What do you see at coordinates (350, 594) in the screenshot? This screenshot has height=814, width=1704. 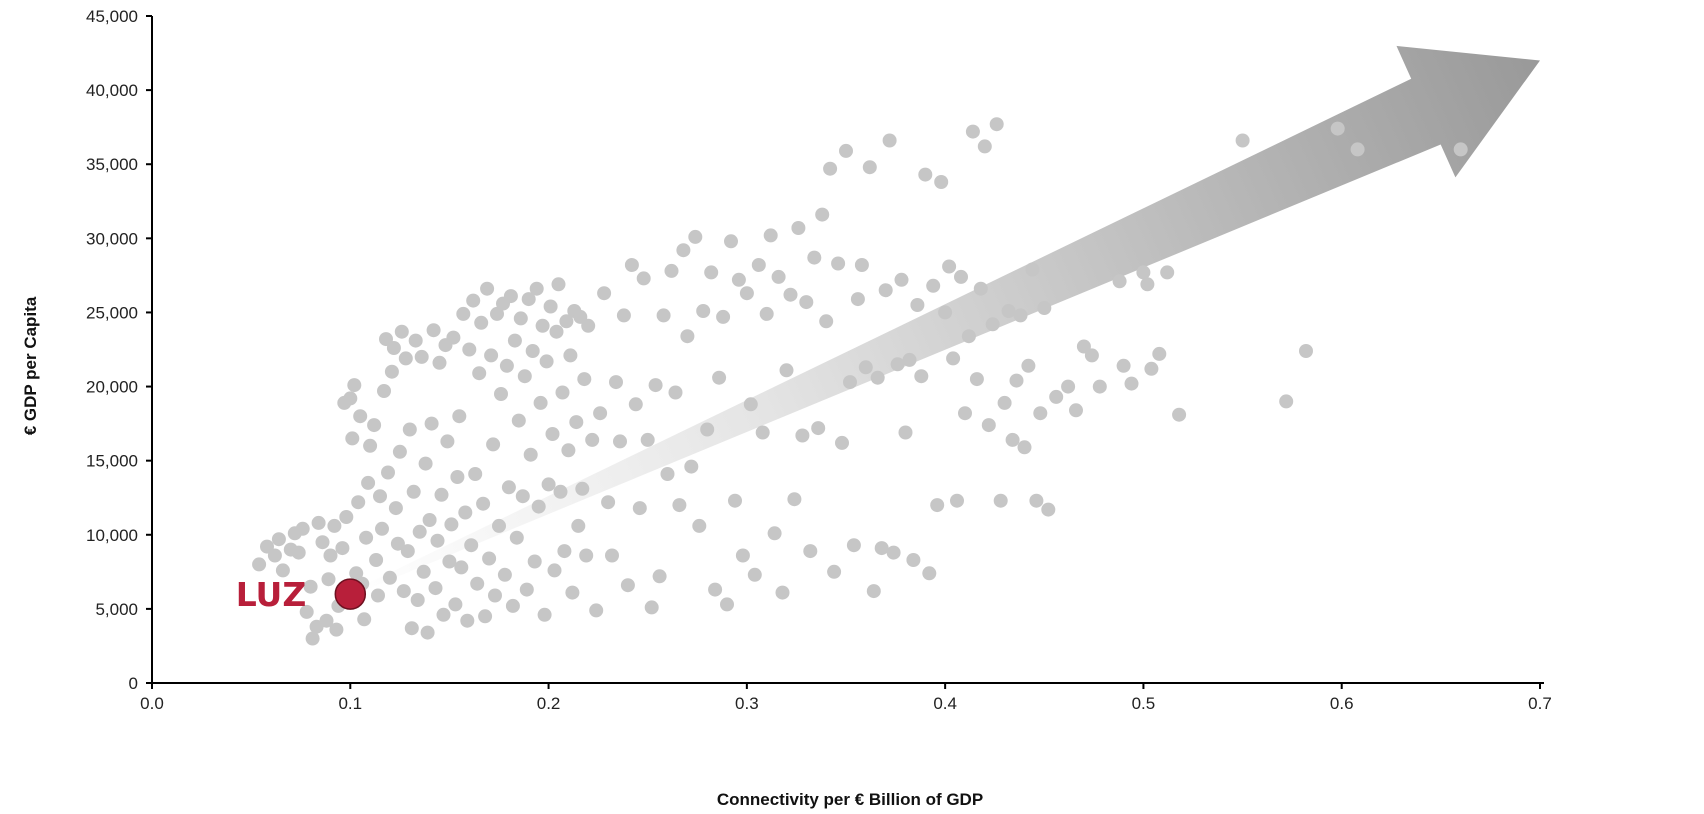 I see `highlight-point-luz` at bounding box center [350, 594].